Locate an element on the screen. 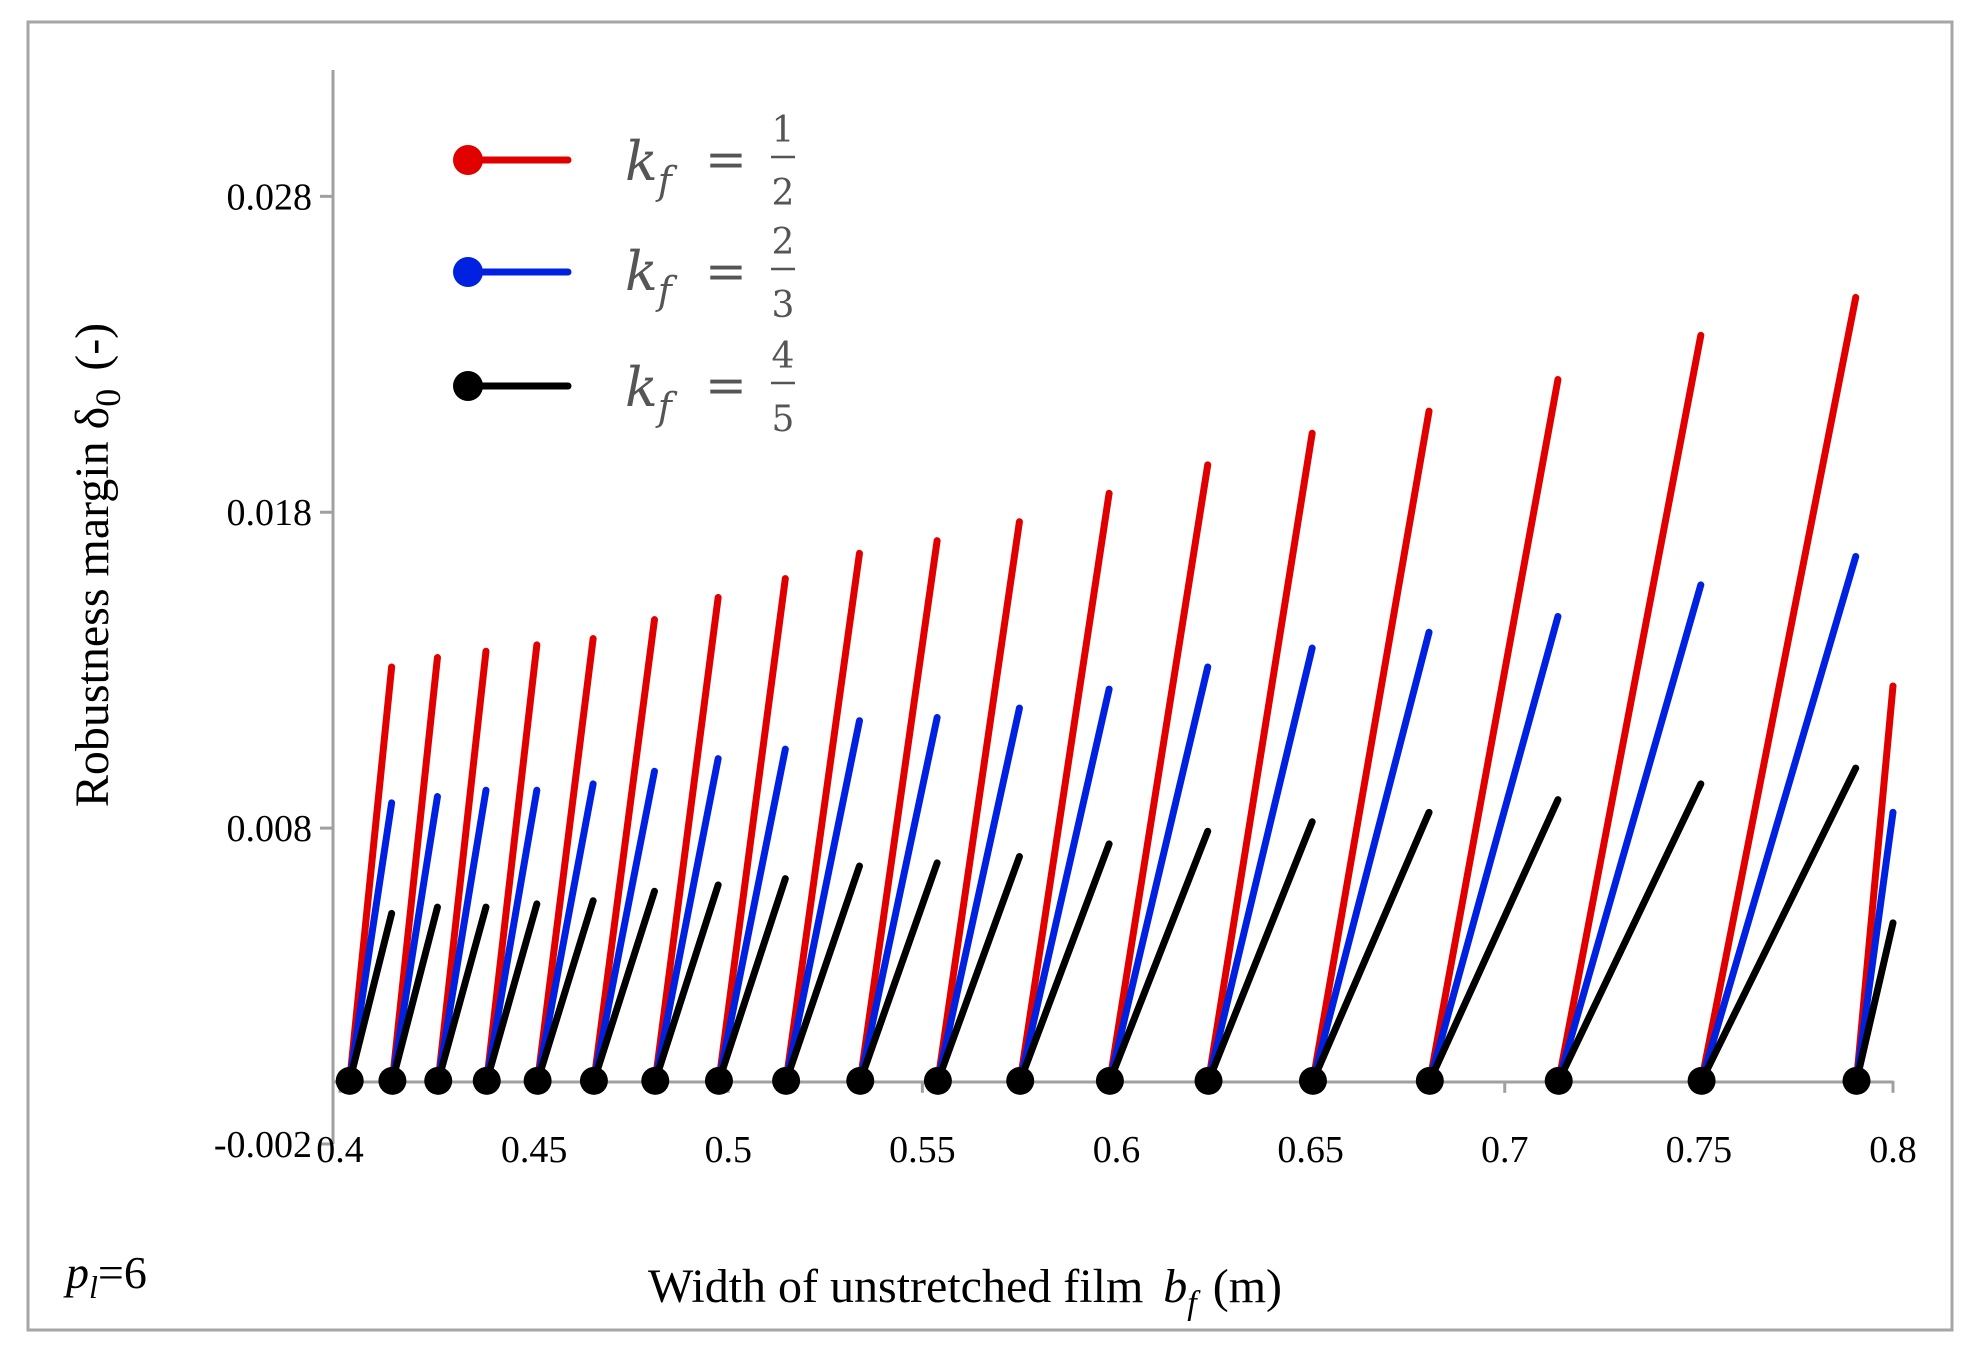 This screenshot has width=1980, height=1352. y-tick-label: 0.018 is located at coordinates (270, 513).